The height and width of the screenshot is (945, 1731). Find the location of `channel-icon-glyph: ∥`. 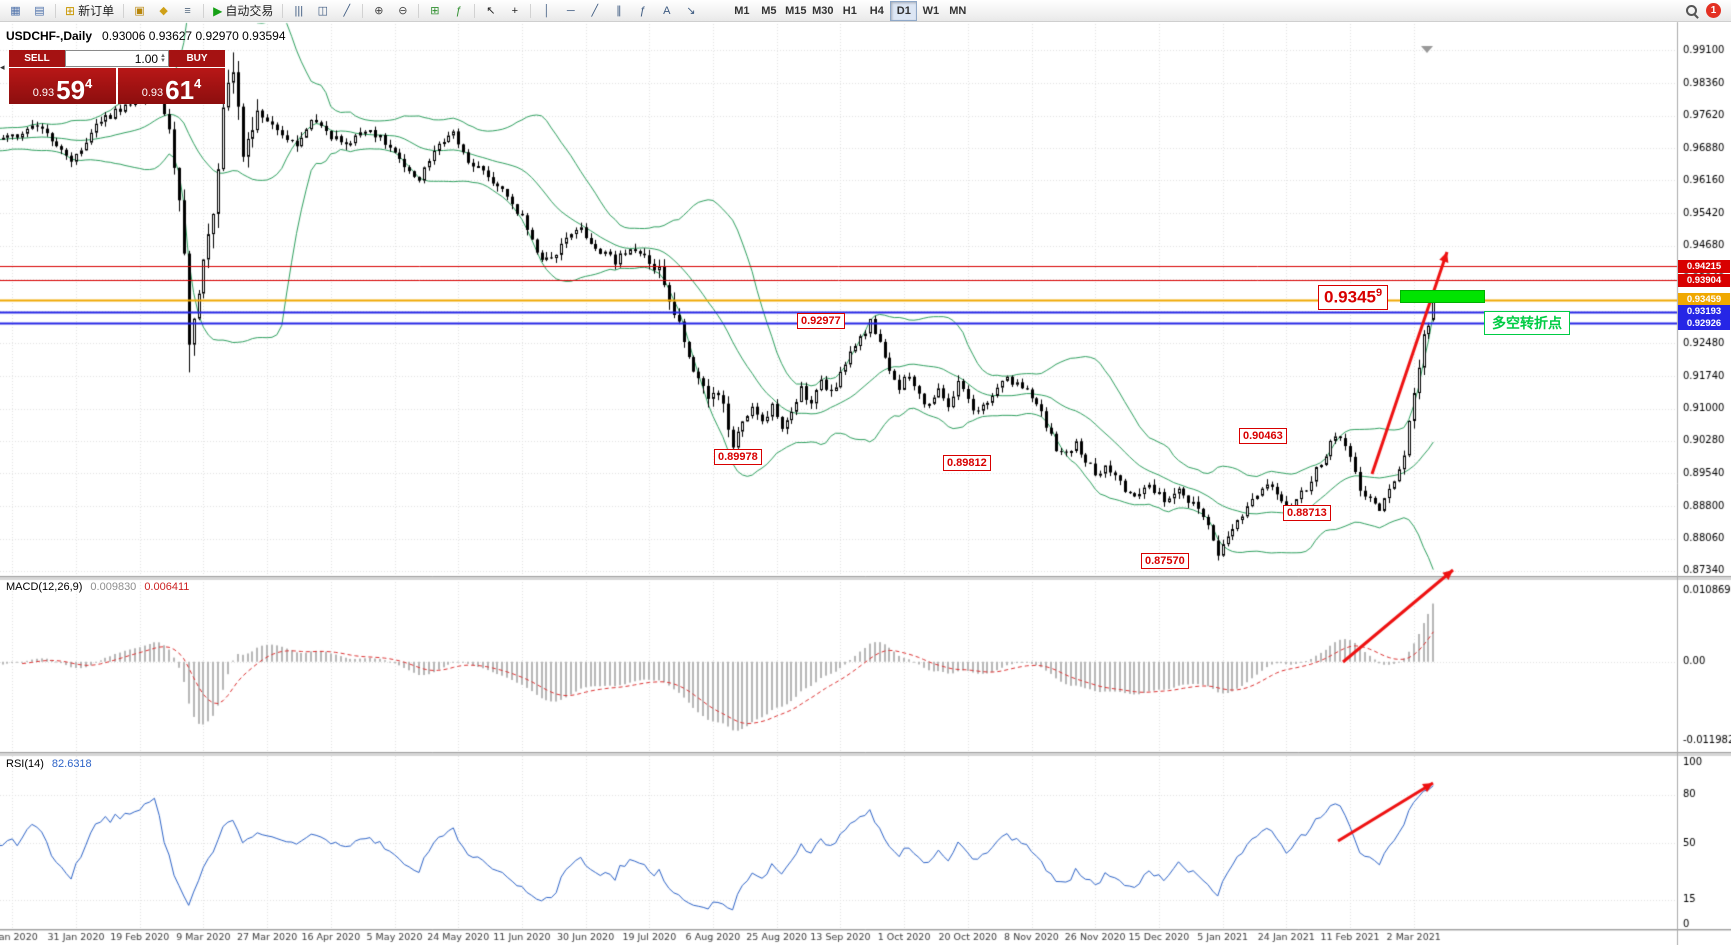

channel-icon-glyph: ∥ is located at coordinates (619, 11).